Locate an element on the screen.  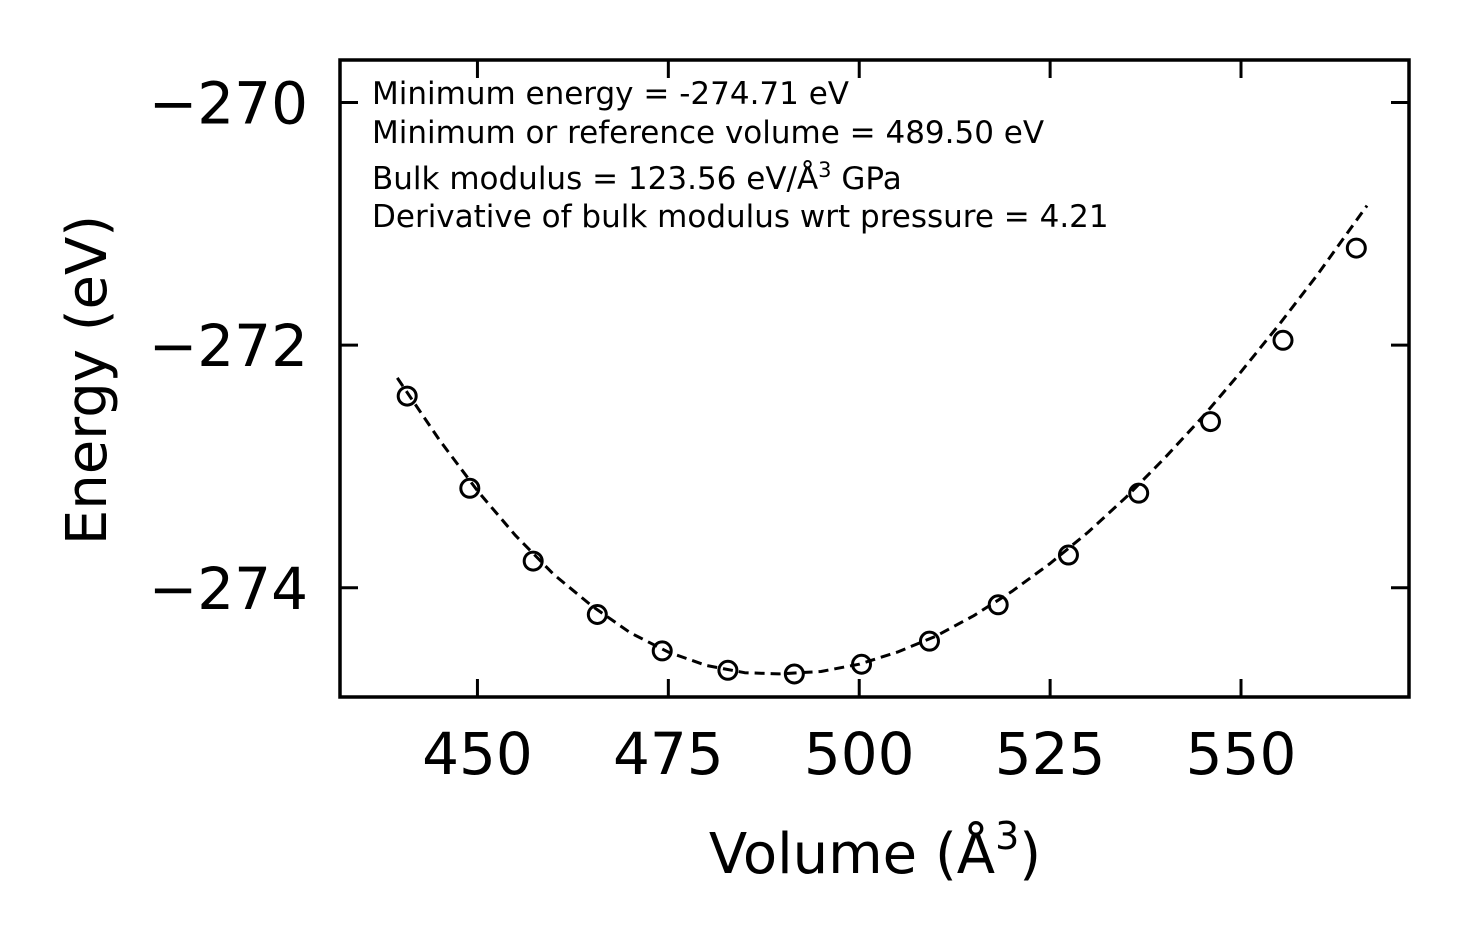
annotation-min-energy: Minimum energy = -274.71 eV is located at coordinates (610, 94).